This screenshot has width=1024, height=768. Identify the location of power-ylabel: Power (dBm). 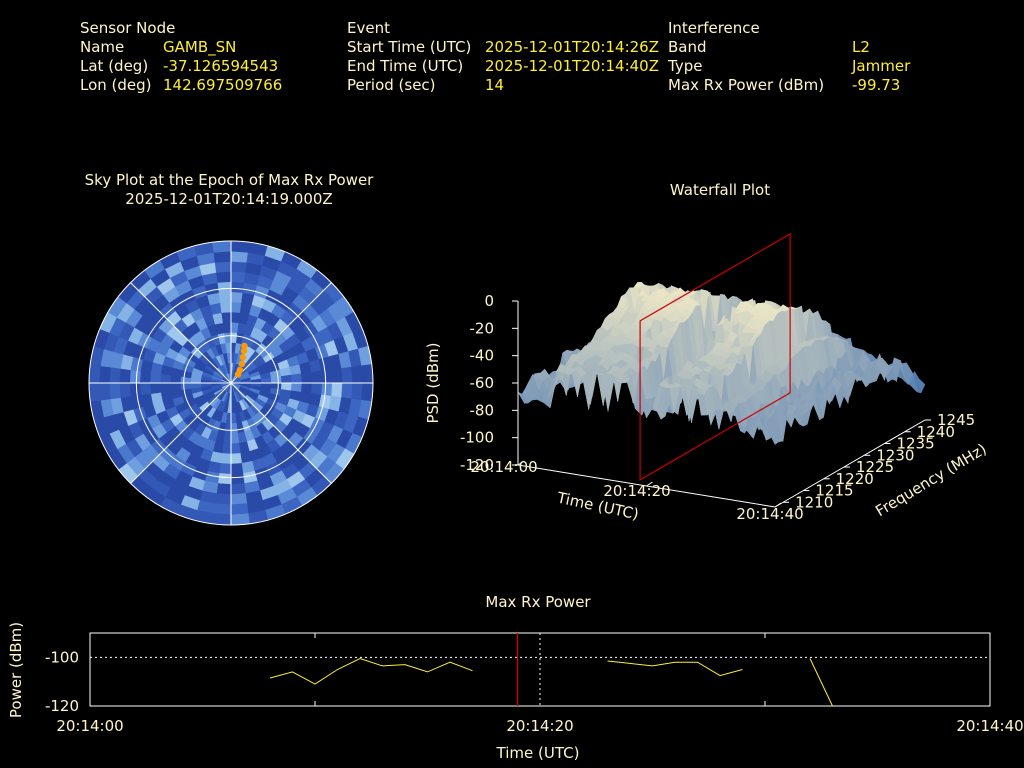
(16, 670).